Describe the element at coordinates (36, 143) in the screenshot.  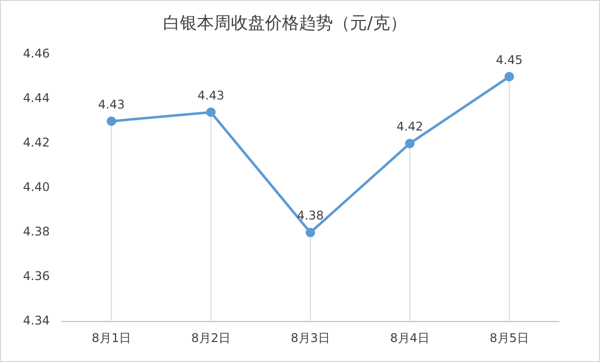
I see `y-tick-label: 4.42` at that location.